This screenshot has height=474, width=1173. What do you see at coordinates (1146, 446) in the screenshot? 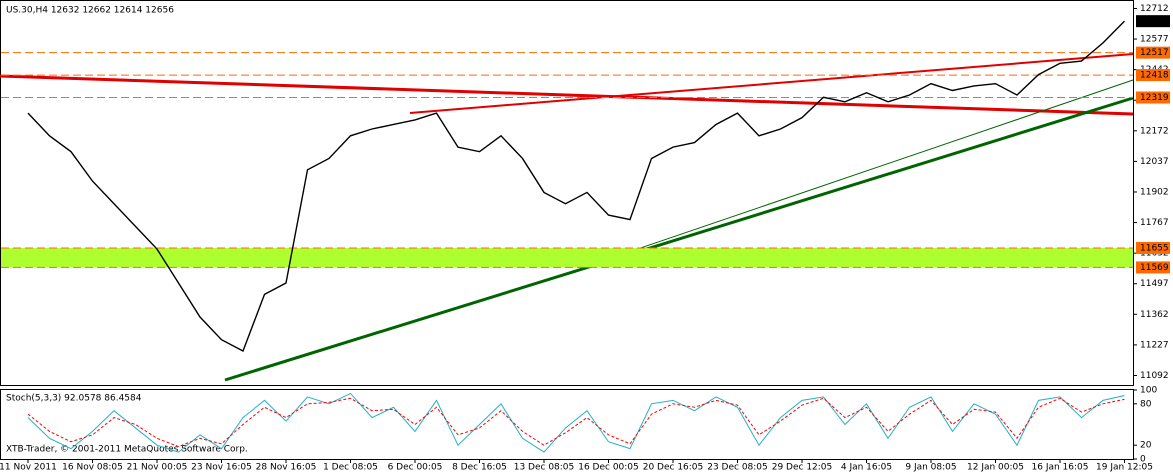
I see `y-tick-label: 20` at bounding box center [1146, 446].